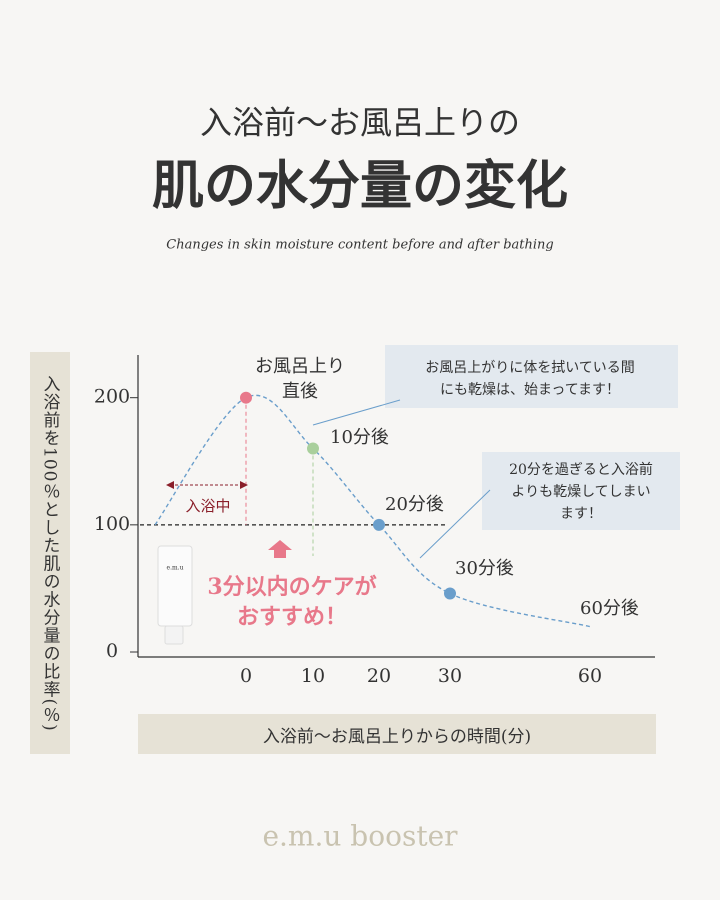 This screenshot has width=720, height=900. Describe the element at coordinates (581, 469) in the screenshot. I see `callout-text: 20分を過ぎると入浴前` at that location.